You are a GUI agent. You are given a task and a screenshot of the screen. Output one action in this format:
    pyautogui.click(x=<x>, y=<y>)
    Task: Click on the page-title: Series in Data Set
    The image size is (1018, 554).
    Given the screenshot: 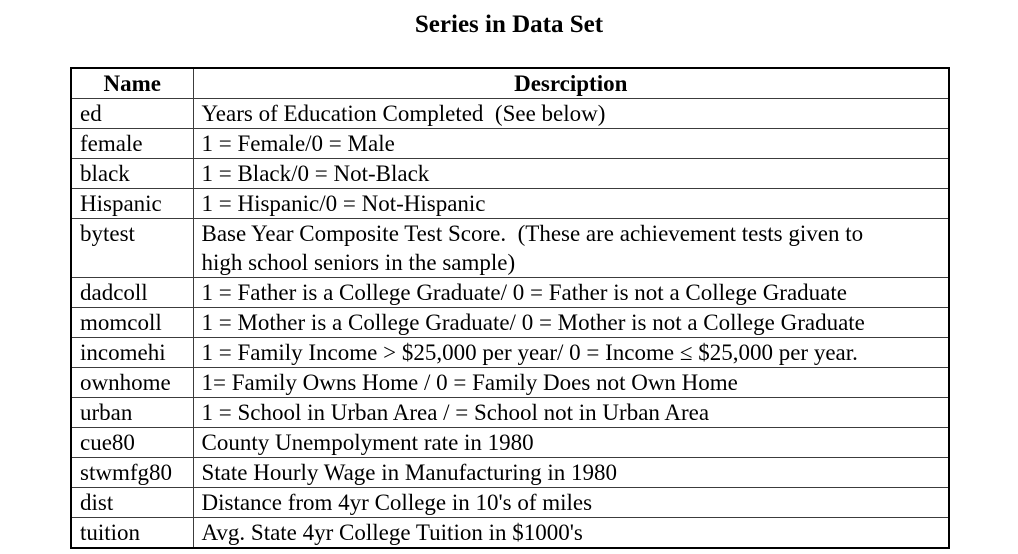 What is the action you would take?
    pyautogui.click(x=509, y=24)
    